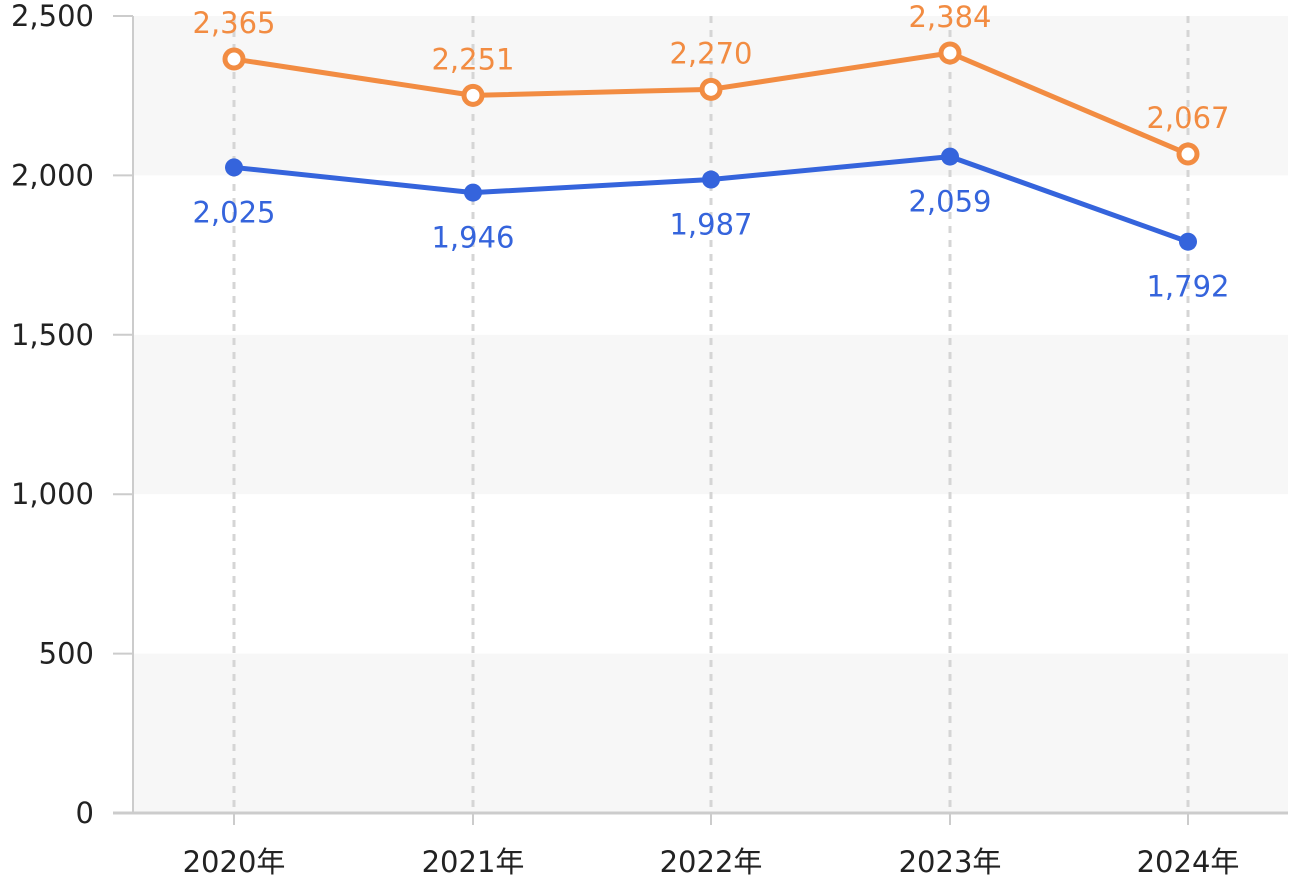 This screenshot has height=876, width=1300. Describe the element at coordinates (949, 17) in the screenshot. I see `data-label: 2,384` at that location.